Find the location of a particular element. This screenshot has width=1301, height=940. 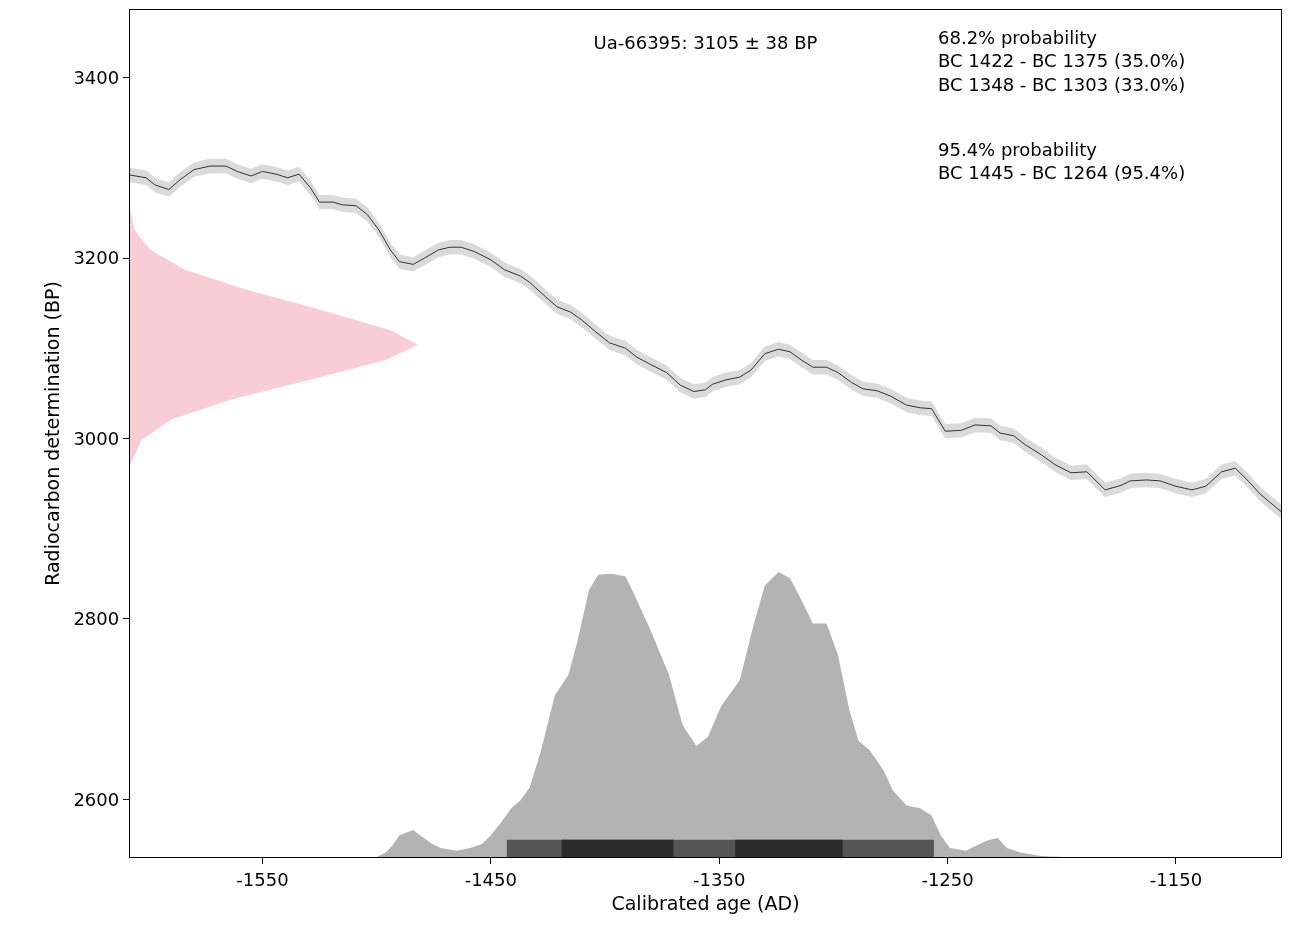

y-tick-label: 3400 is located at coordinates (96, 77).